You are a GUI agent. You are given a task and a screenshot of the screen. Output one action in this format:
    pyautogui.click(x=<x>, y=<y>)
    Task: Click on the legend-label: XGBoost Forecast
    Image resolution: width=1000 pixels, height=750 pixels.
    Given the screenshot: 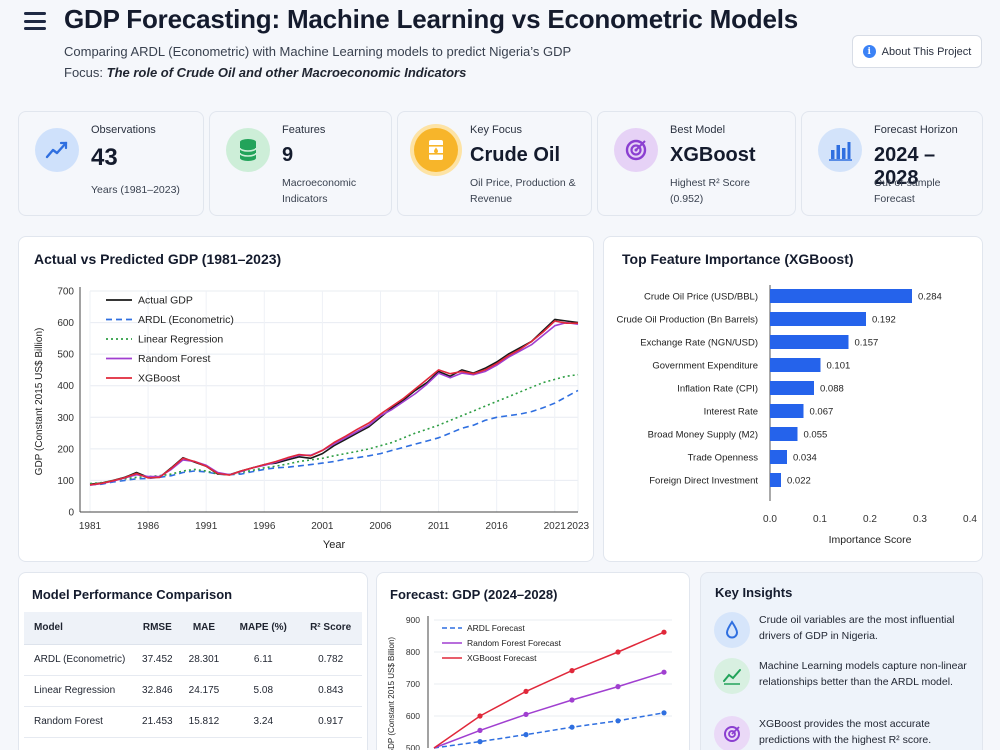 What is the action you would take?
    pyautogui.click(x=502, y=658)
    